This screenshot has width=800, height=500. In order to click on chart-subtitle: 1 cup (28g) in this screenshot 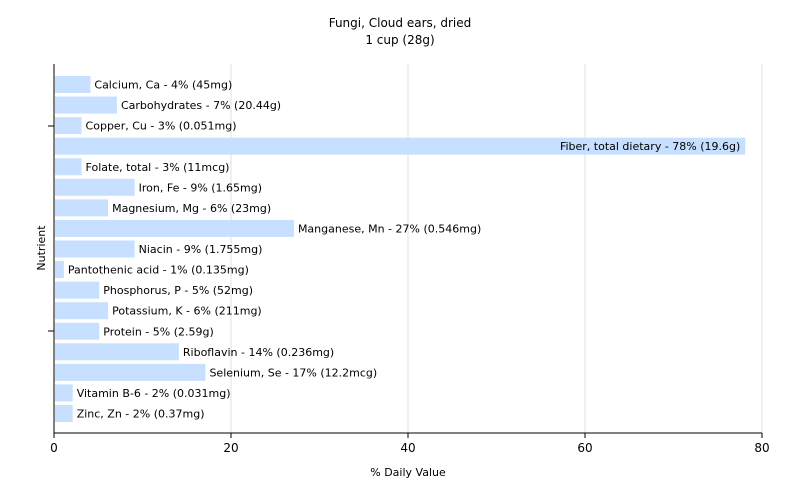, I will do `click(399, 40)`.